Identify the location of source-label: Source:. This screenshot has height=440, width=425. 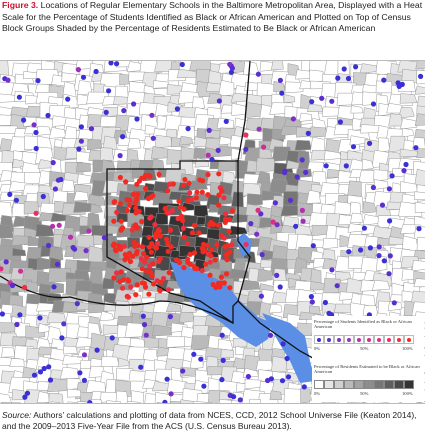
(17, 415).